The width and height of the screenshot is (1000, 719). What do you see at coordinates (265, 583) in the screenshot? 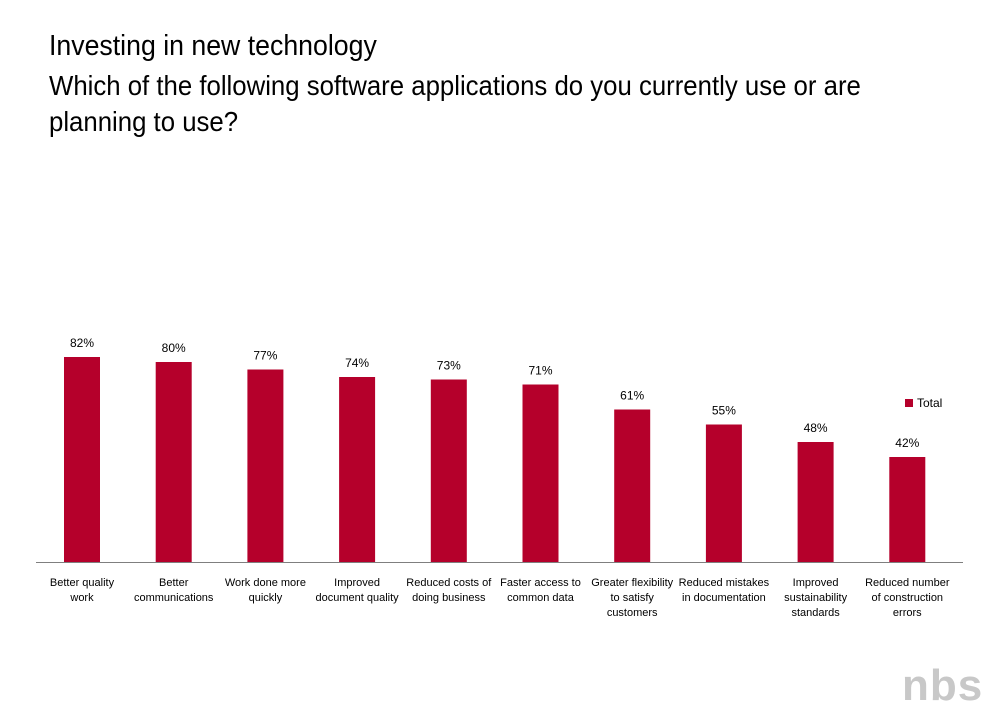
I see `category-label-line: Work done more` at bounding box center [265, 583].